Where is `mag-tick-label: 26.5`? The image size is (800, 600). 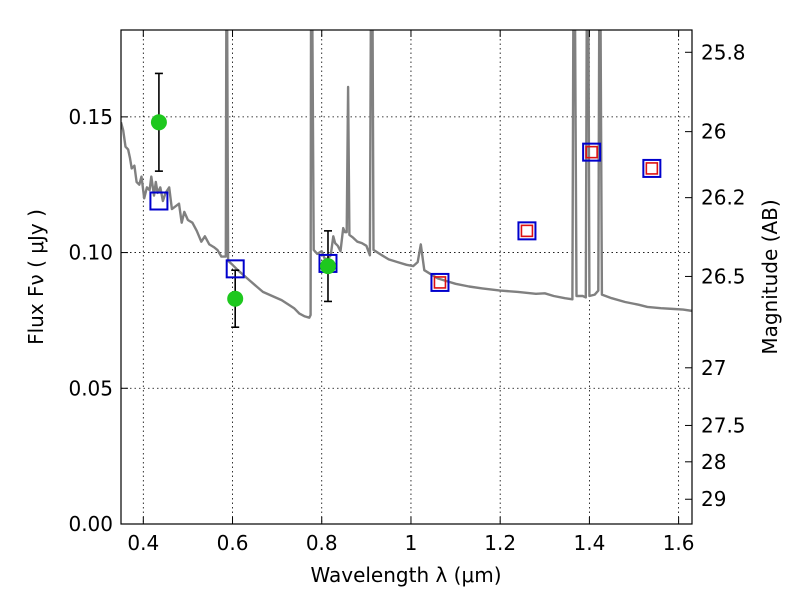
mag-tick-label: 26.5 is located at coordinates (723, 276).